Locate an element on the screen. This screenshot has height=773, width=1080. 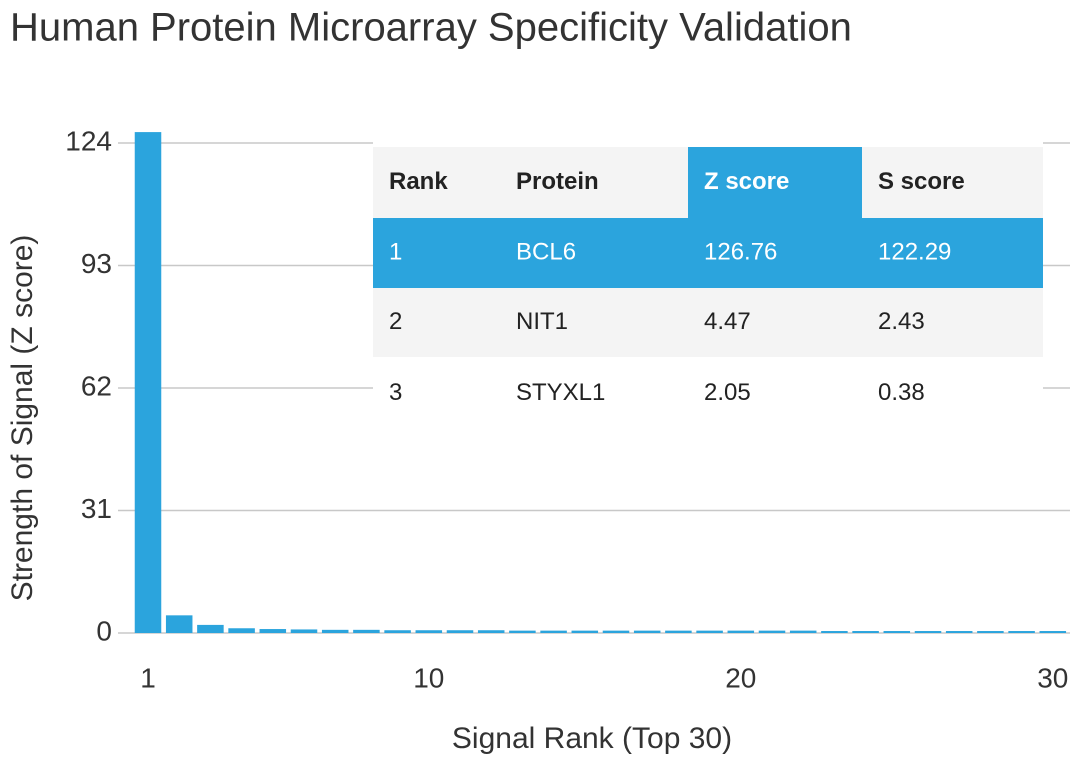
y-tick-label: 31 is located at coordinates (96, 508).